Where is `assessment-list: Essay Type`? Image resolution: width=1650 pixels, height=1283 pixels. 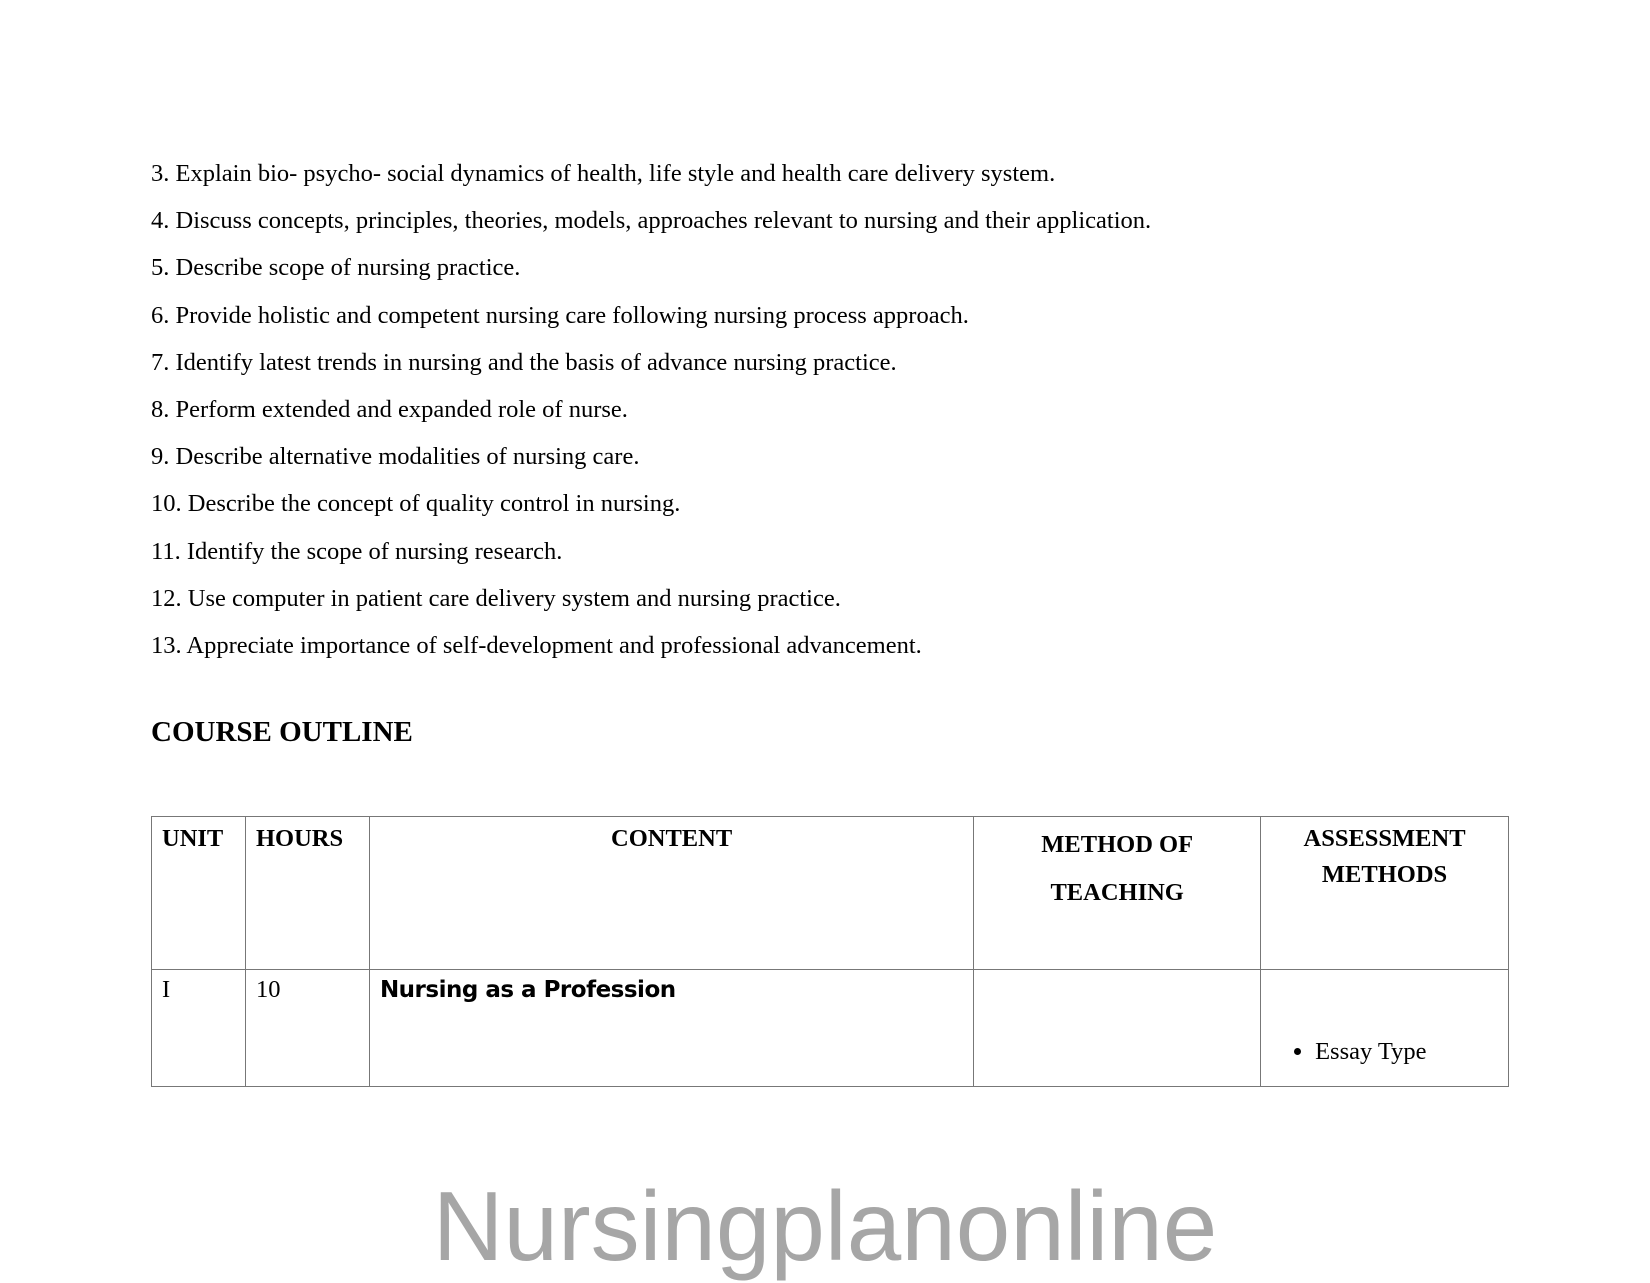
assessment-list: Essay Type is located at coordinates (1384, 1052).